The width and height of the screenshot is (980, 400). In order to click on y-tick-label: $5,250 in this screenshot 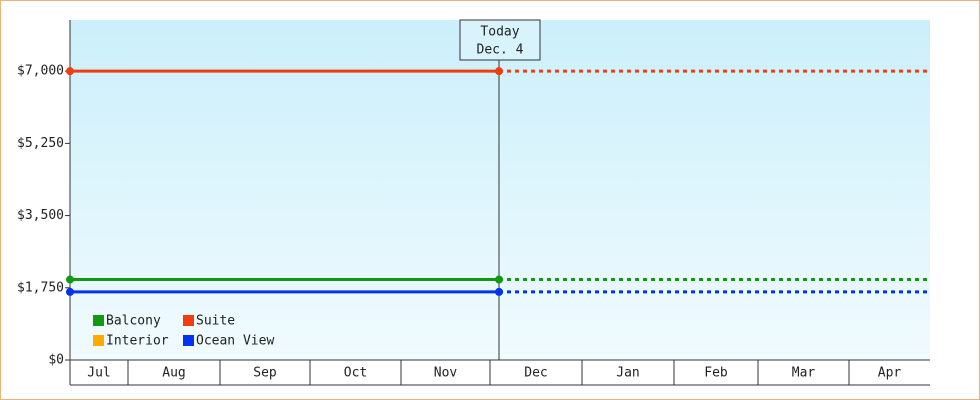, I will do `click(40, 143)`.